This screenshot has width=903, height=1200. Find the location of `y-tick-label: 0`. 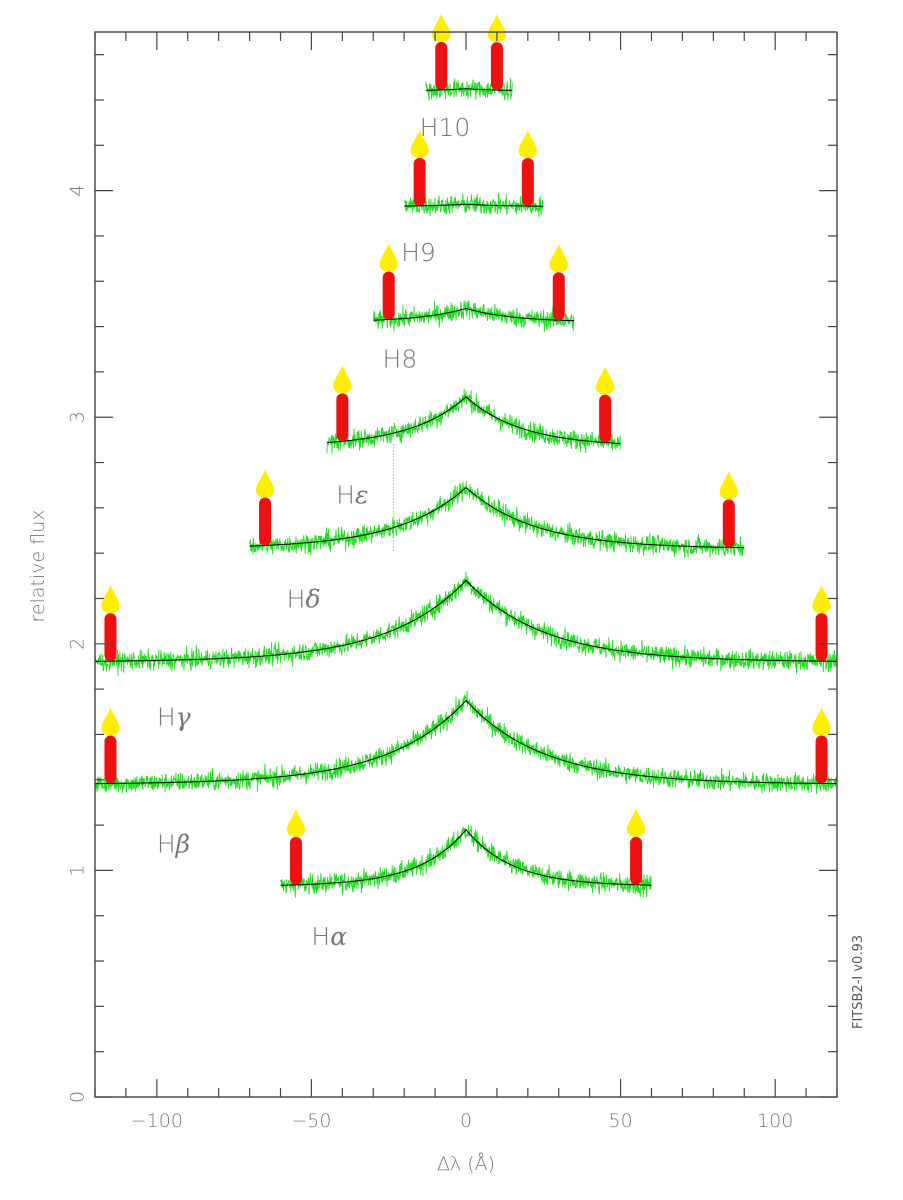

y-tick-label: 0 is located at coordinates (78, 1097).